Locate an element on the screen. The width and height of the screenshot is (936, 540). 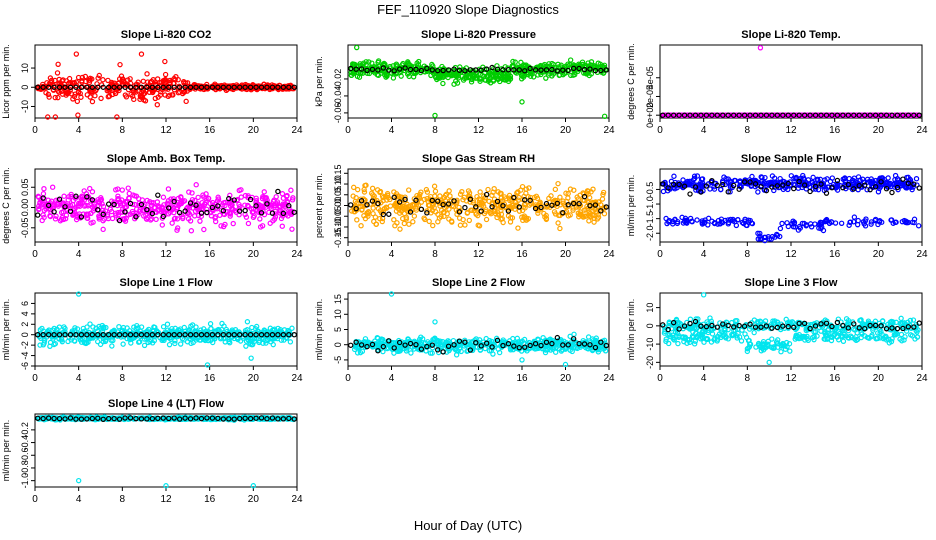
x-tick-label: 4 is located at coordinates (392, 130).